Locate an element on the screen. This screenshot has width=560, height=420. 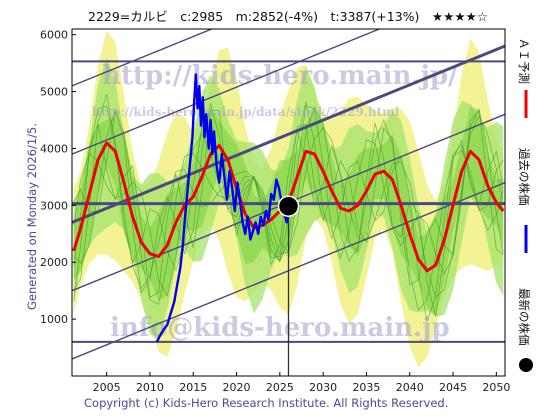
channel-line is located at coordinates (143, 58).